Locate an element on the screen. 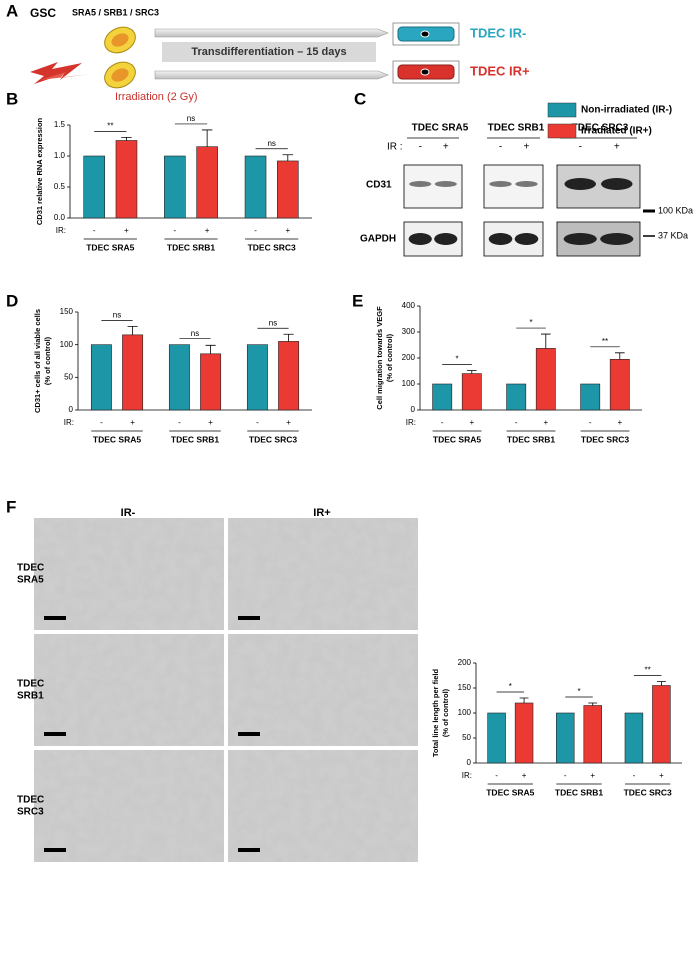  legend-label: Non-irradiated (IR-) is located at coordinates (626, 110).